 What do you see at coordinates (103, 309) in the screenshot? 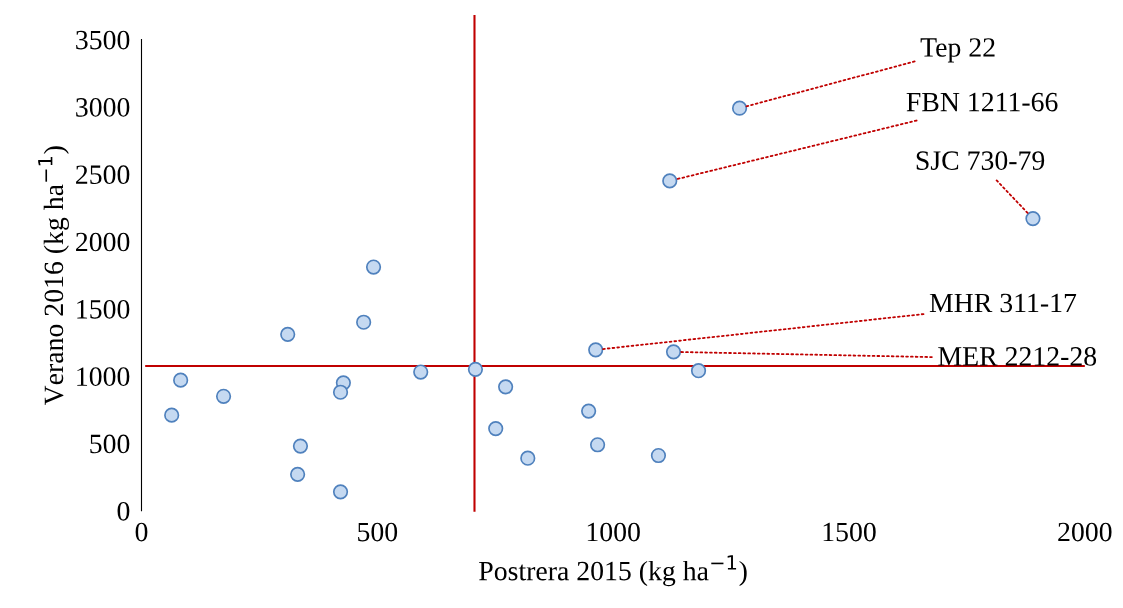
I see `y-tick-label: 1500` at bounding box center [103, 309].